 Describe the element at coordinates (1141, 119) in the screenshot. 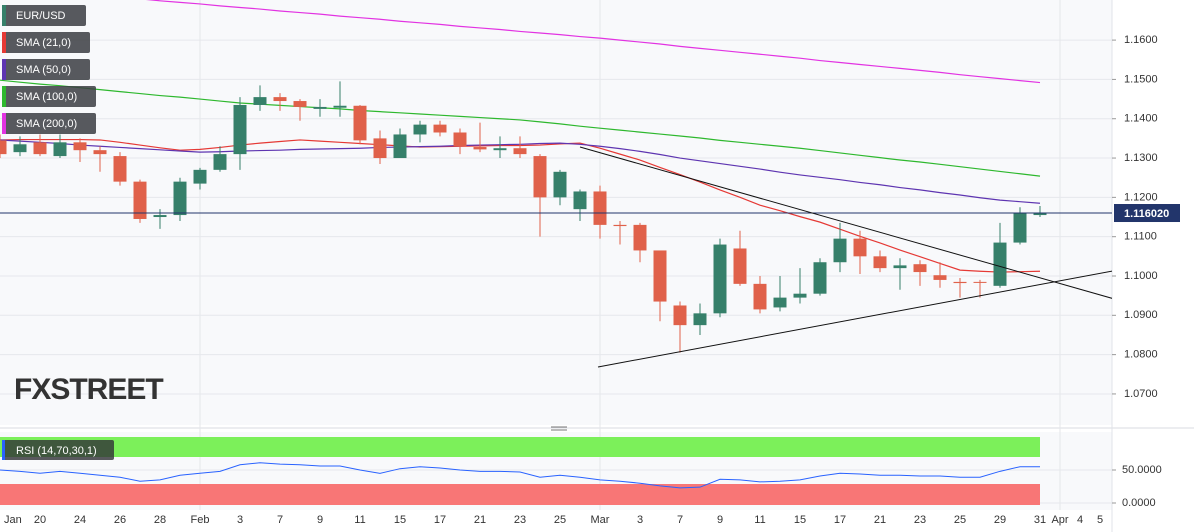

I see `y-tick-label: 1.1400` at that location.